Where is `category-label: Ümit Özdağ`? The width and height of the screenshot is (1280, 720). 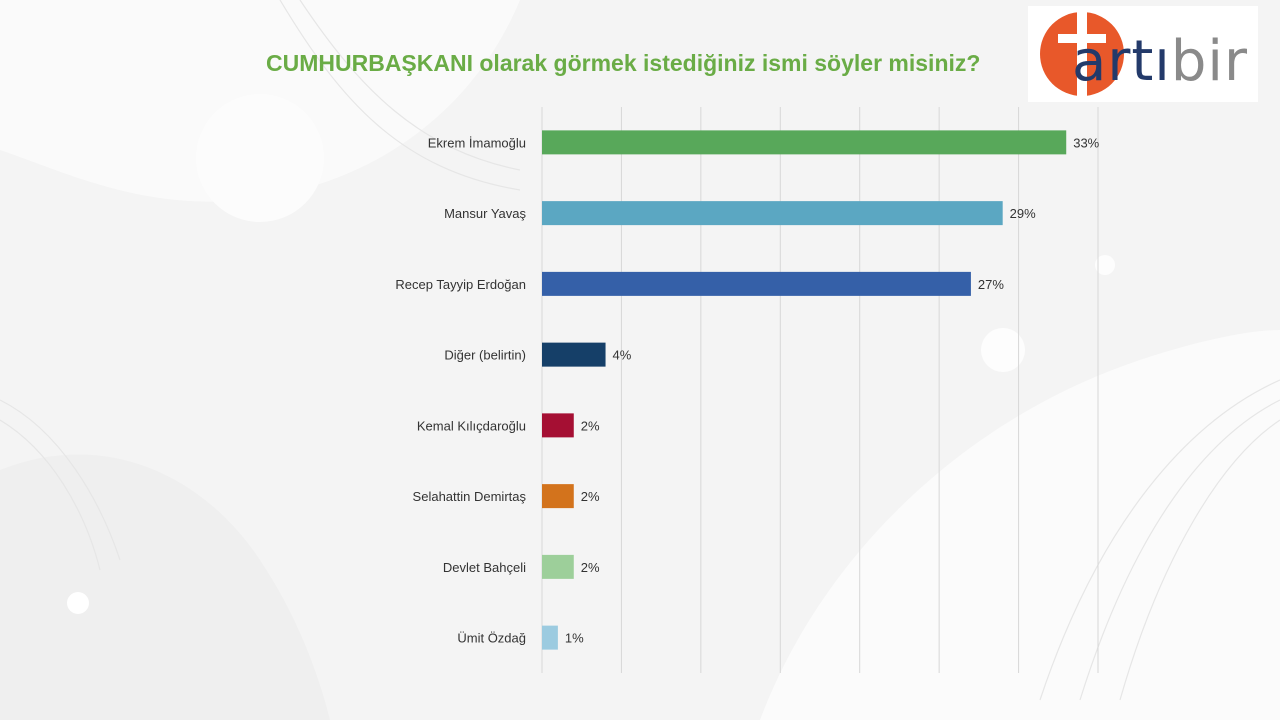
category-label: Ümit Özdağ is located at coordinates (491, 638).